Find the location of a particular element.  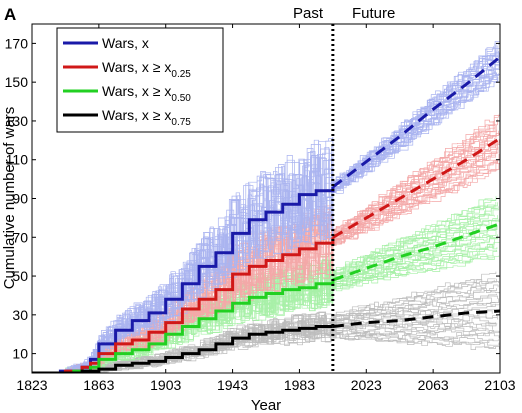

y-tick-label: 70 is located at coordinates (20, 237).